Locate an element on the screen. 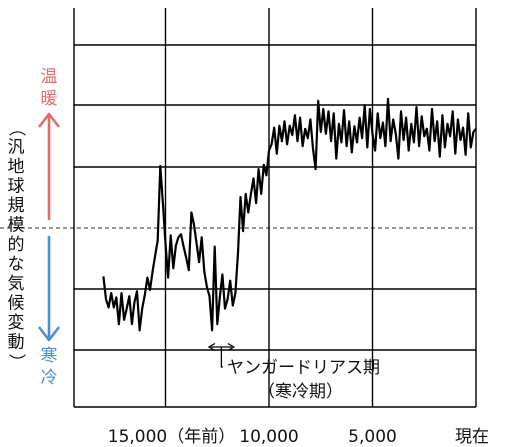 This screenshot has height=447, width=510. y-axis-title-char: 模 is located at coordinates (16, 226).